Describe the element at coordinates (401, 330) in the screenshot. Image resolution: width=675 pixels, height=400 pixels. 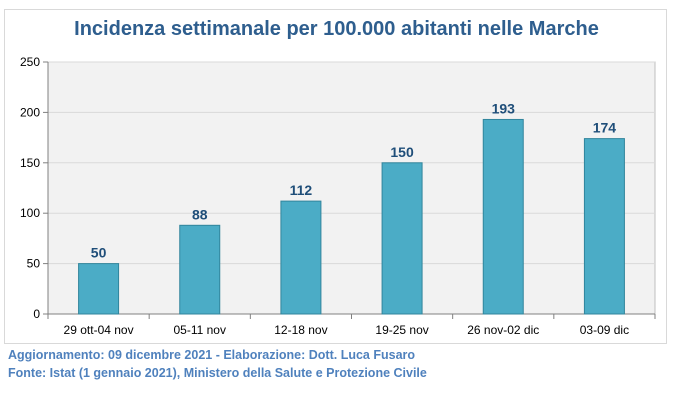
I see `x-tick-label: 19-25 nov` at that location.